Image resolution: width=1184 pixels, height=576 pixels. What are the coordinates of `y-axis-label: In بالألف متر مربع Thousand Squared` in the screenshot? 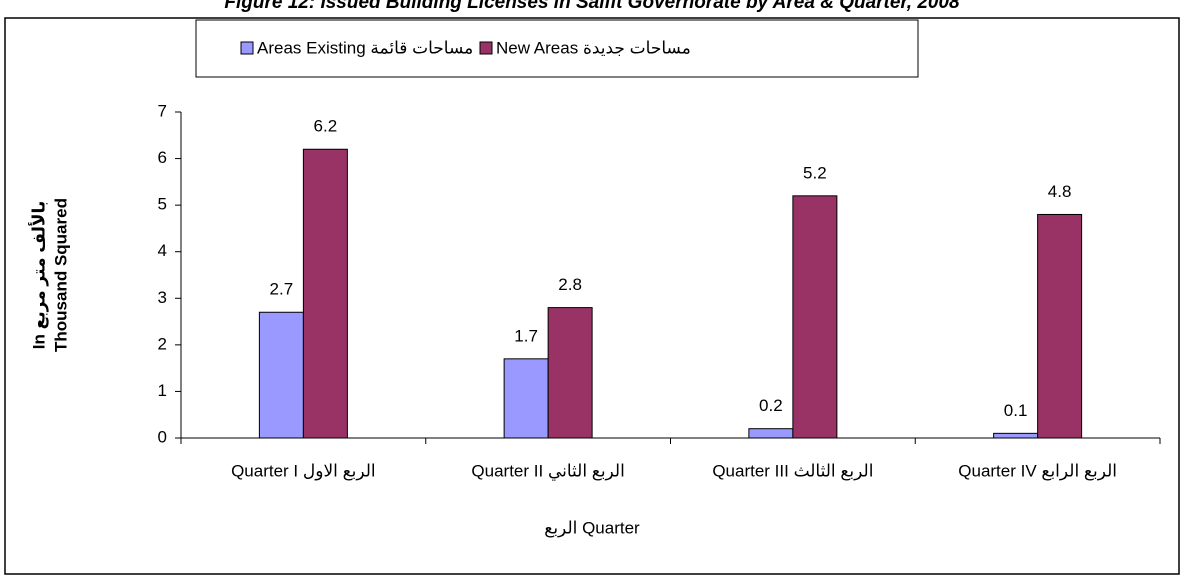 It's located at (49, 275).